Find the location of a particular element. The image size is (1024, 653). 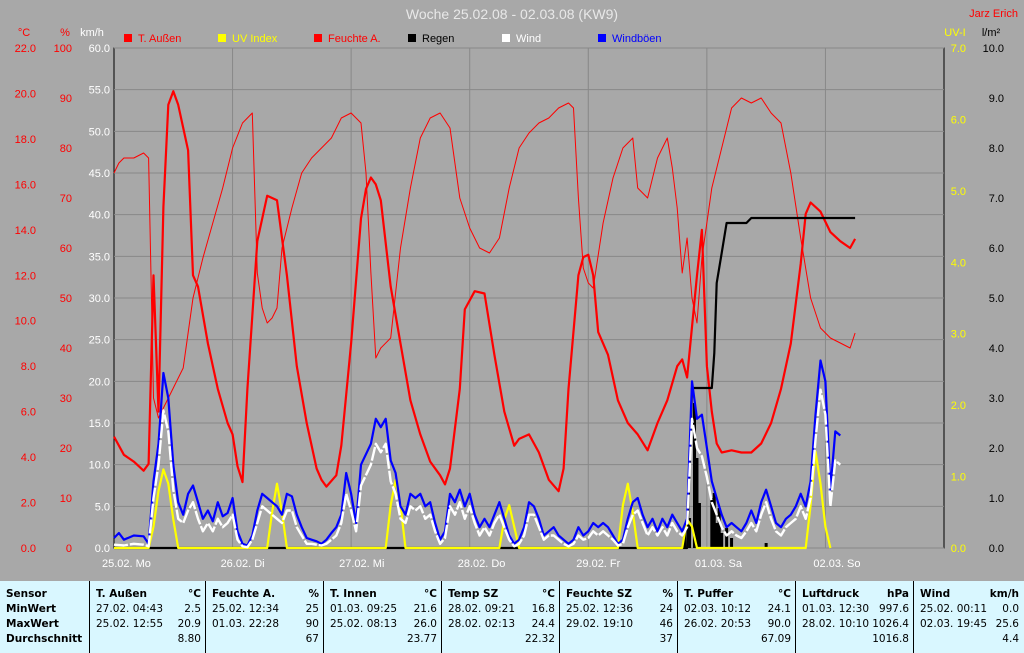

stats-max-time: 26.02. 20:53 is located at coordinates (717, 624).